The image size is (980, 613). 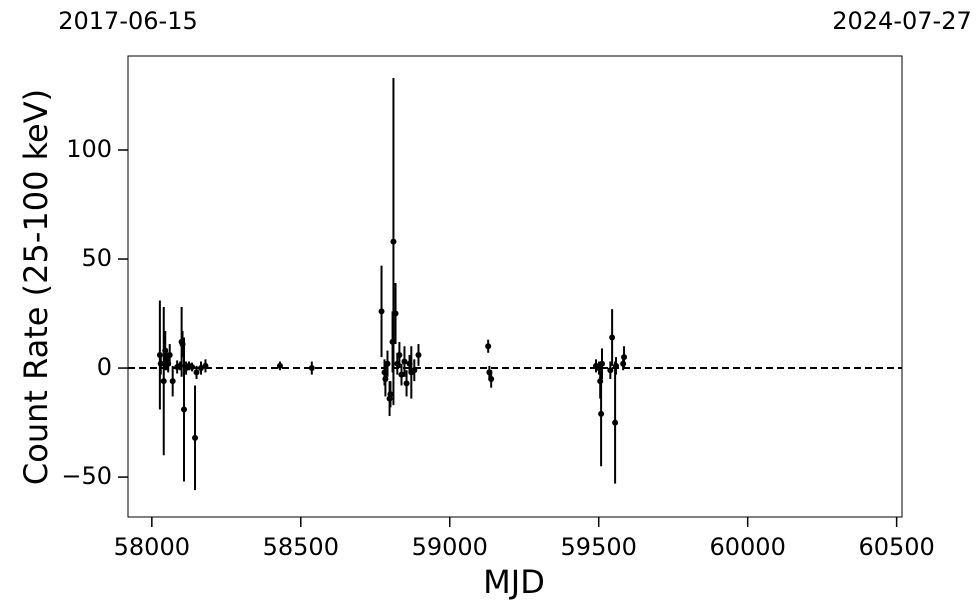 I want to click on x-tick-label: 58500, so click(x=301, y=547).